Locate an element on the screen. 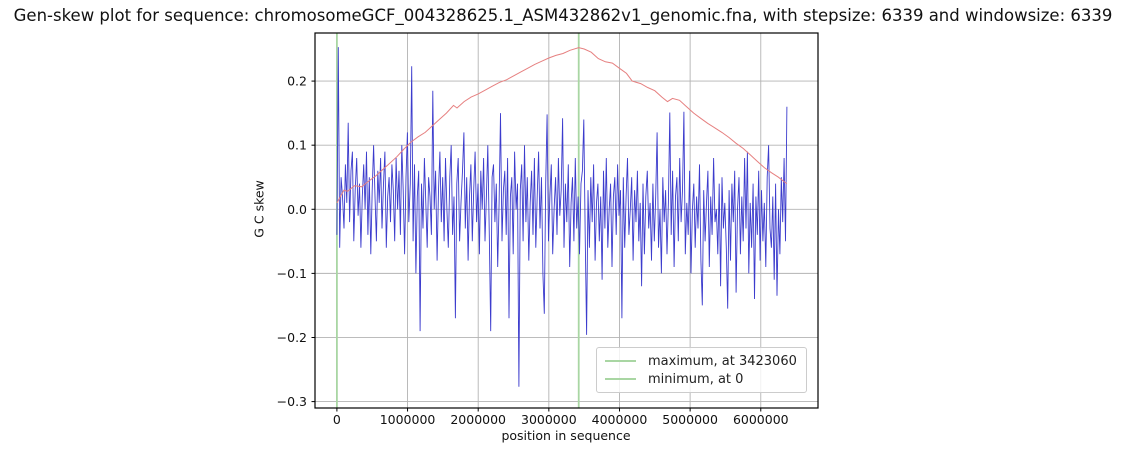 This screenshot has width=1126, height=455. min-vline-swatch is located at coordinates (620, 379).